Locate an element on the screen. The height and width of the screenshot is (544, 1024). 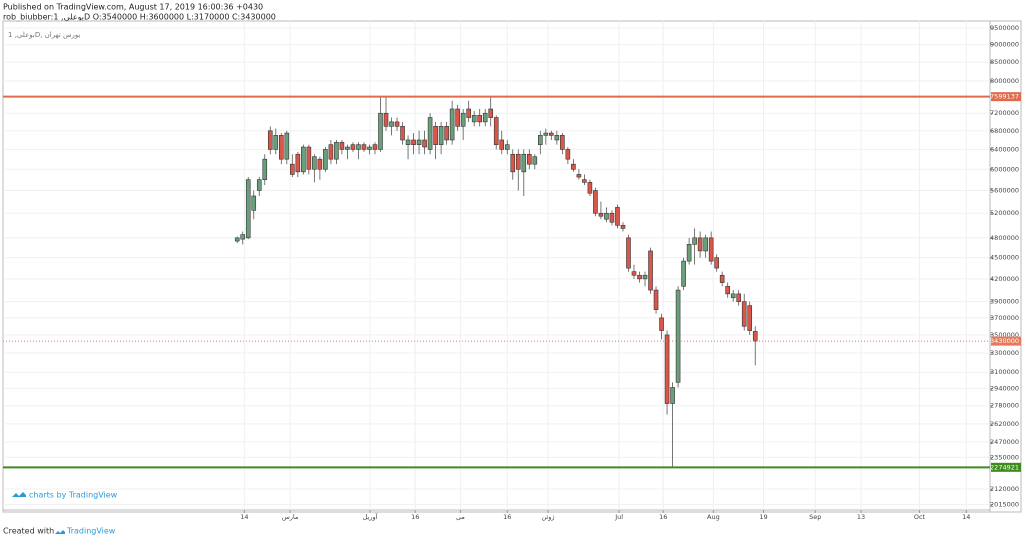
branding-text: charts by TradingView is located at coordinates (73, 495).